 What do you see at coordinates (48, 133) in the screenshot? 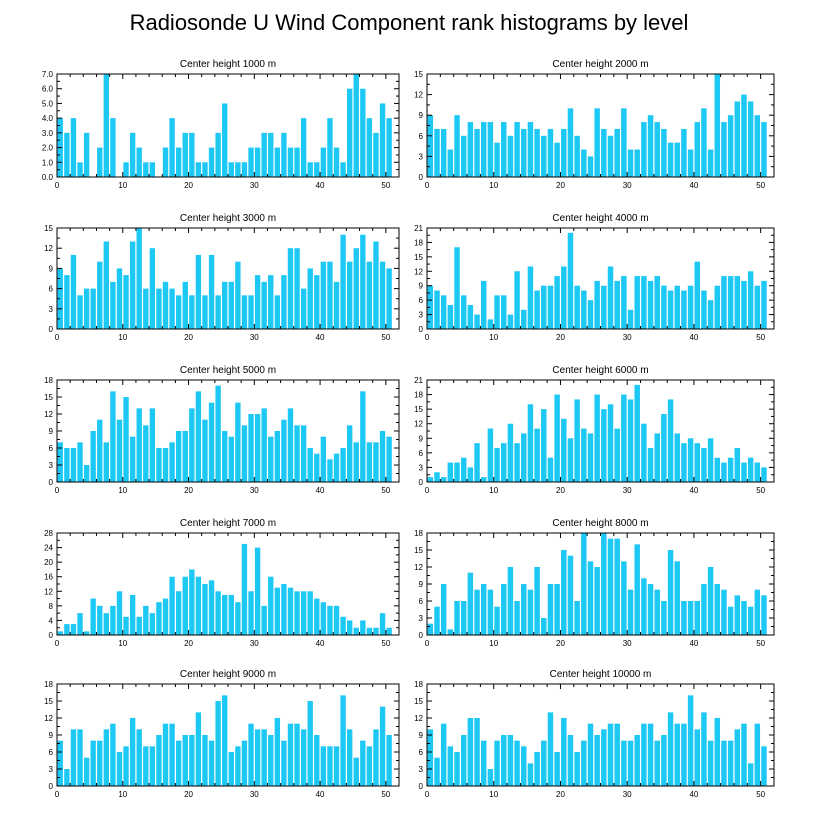
I see `y-tick-label: 3.0` at bounding box center [48, 133].